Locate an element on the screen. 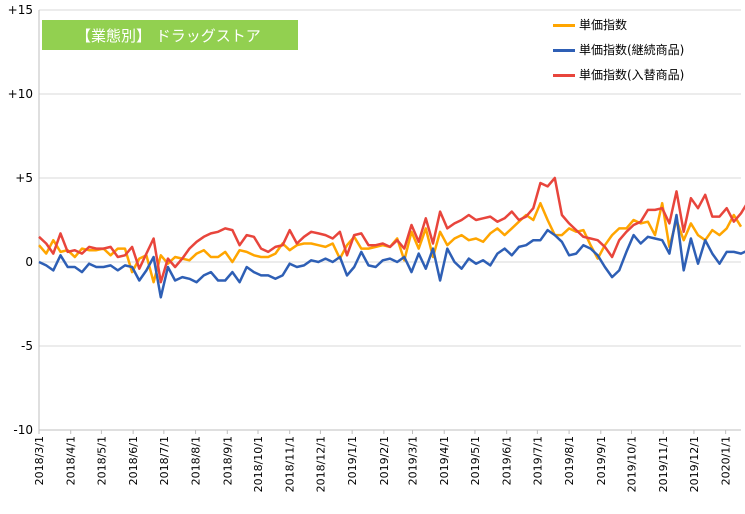 The width and height of the screenshot is (745, 514). x-tick-label: 2019/2/1 is located at coordinates (384, 460).